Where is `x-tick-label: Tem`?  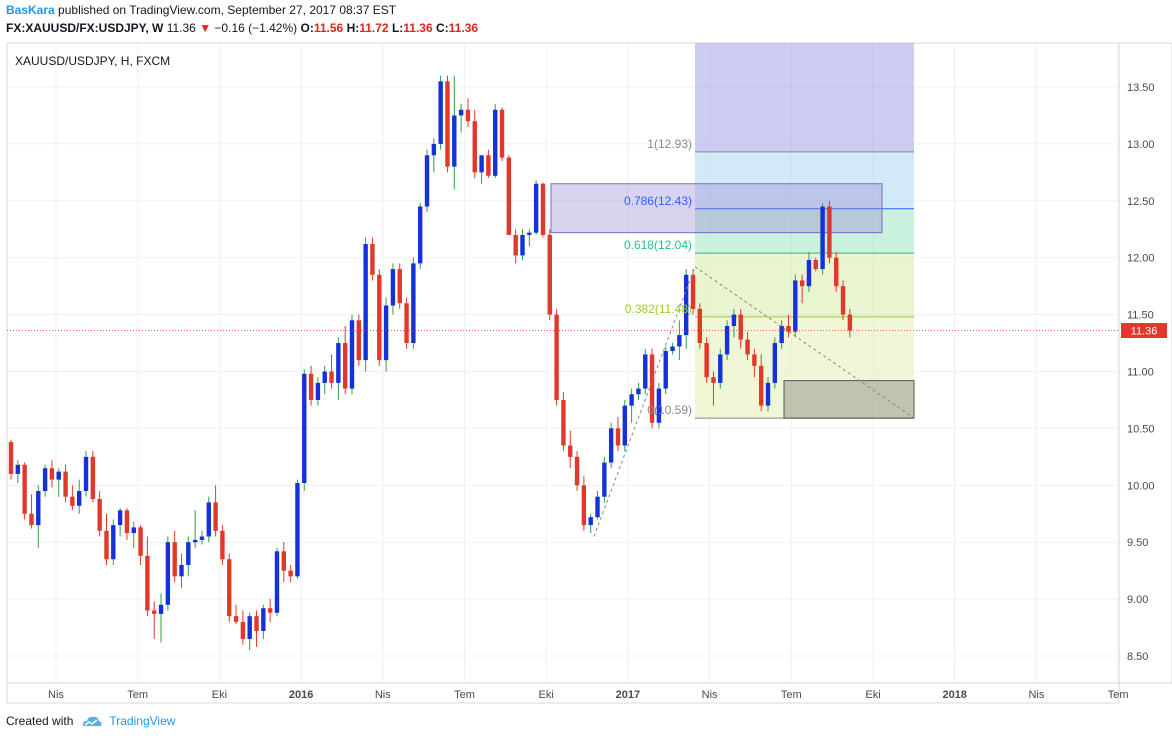
x-tick-label: Tem is located at coordinates (791, 695).